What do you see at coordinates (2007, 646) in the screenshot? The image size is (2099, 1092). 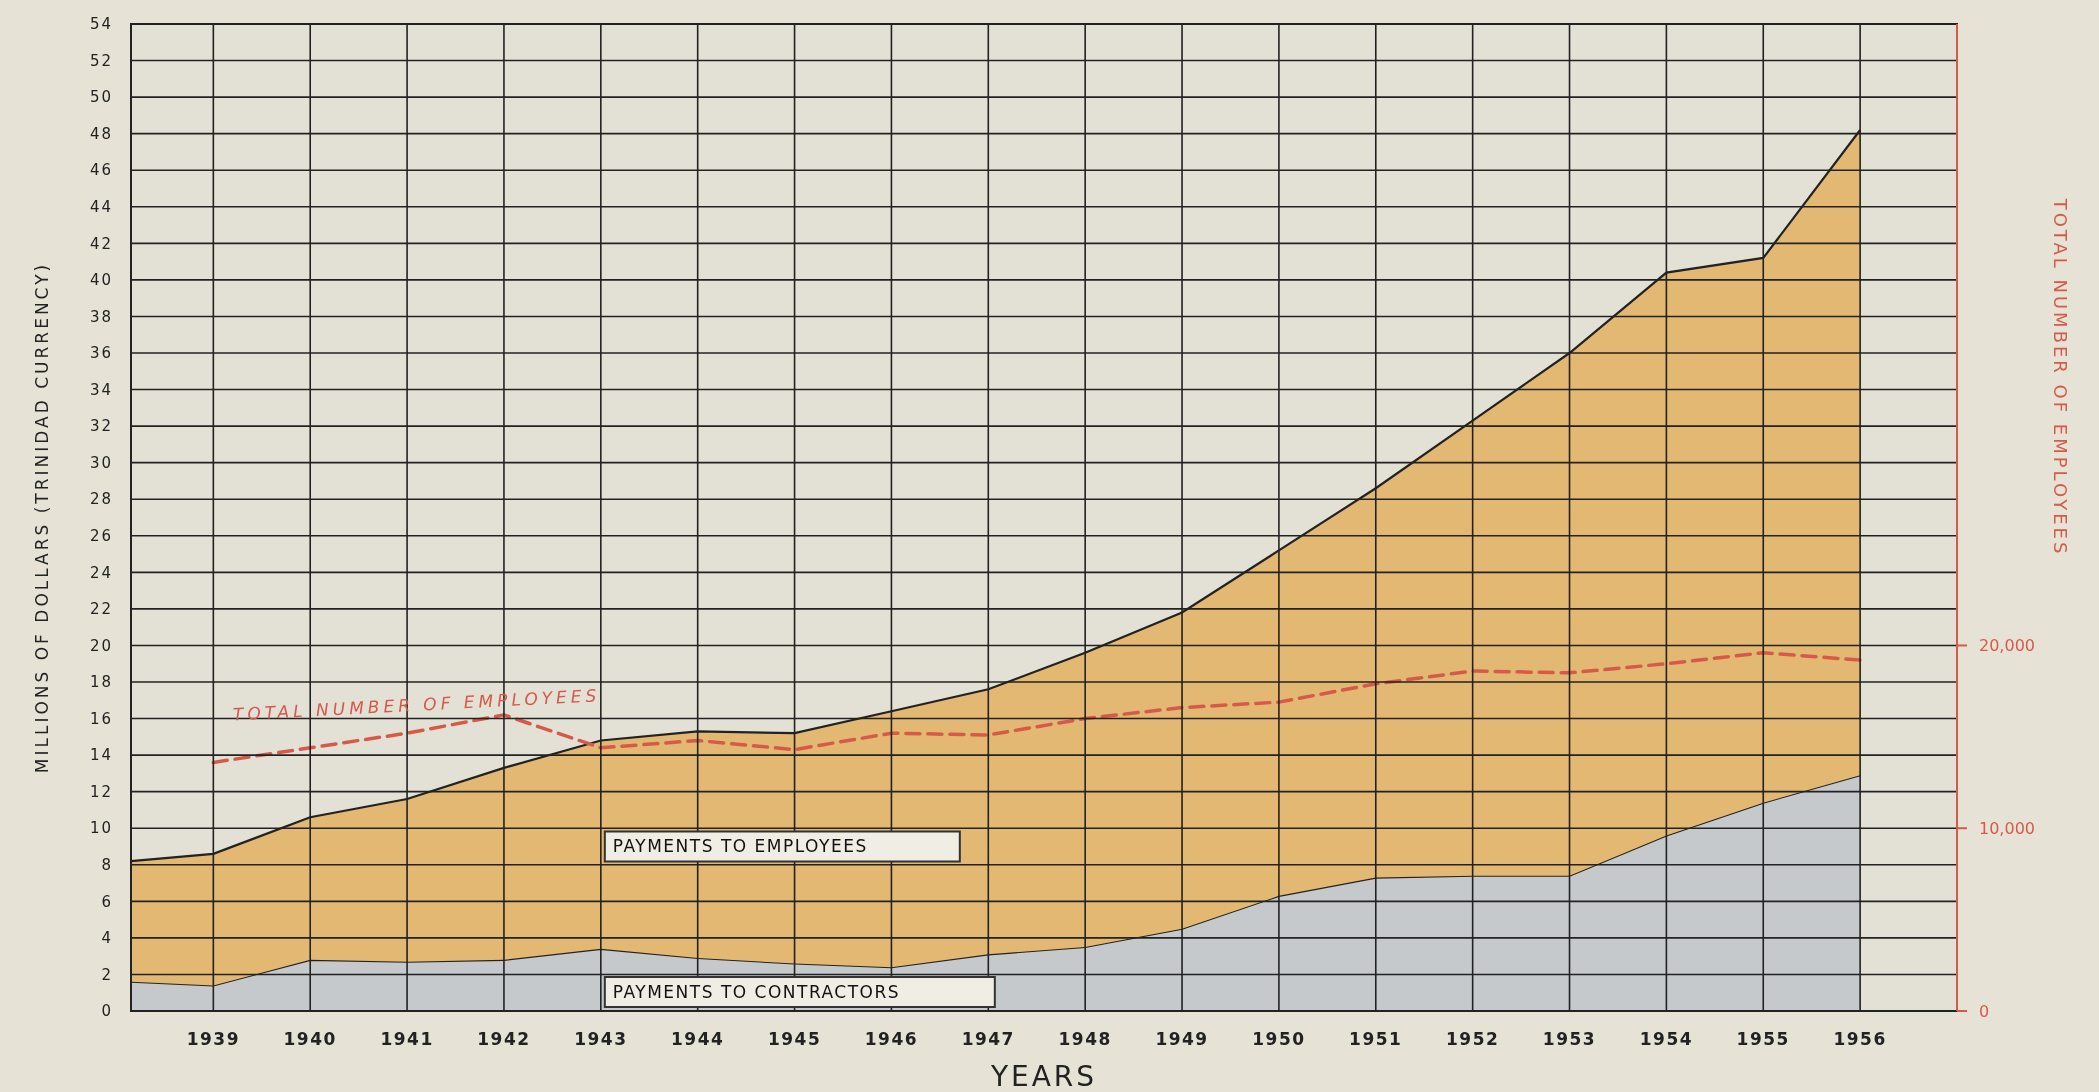 I see `y2-tick-label: 20,000` at bounding box center [2007, 646].